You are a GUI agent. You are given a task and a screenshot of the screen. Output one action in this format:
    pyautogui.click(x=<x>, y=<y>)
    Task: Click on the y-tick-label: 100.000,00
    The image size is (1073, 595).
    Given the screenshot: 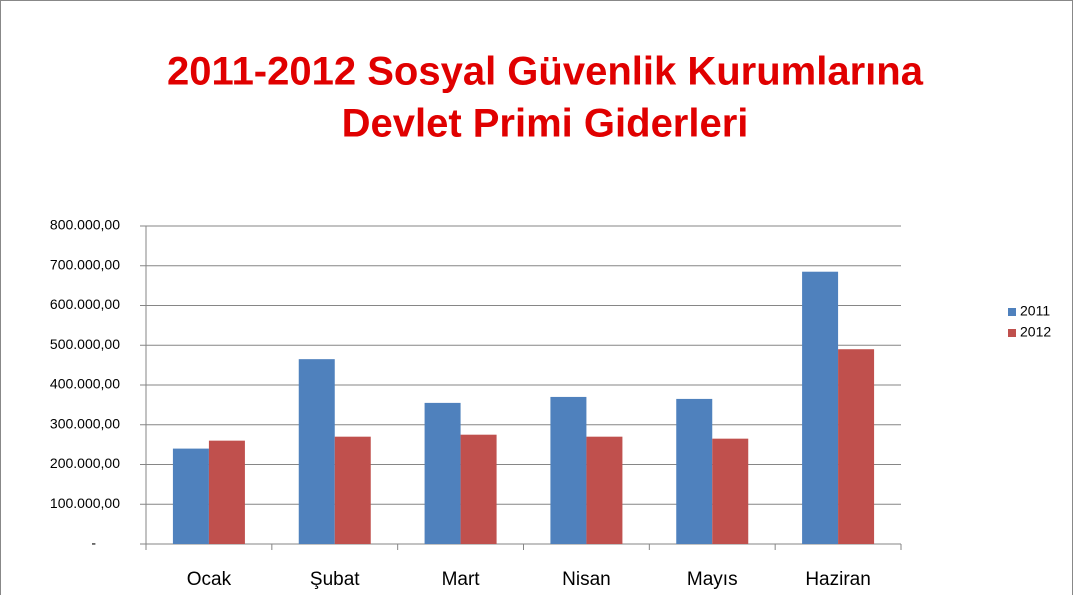 What is the action you would take?
    pyautogui.click(x=85, y=503)
    